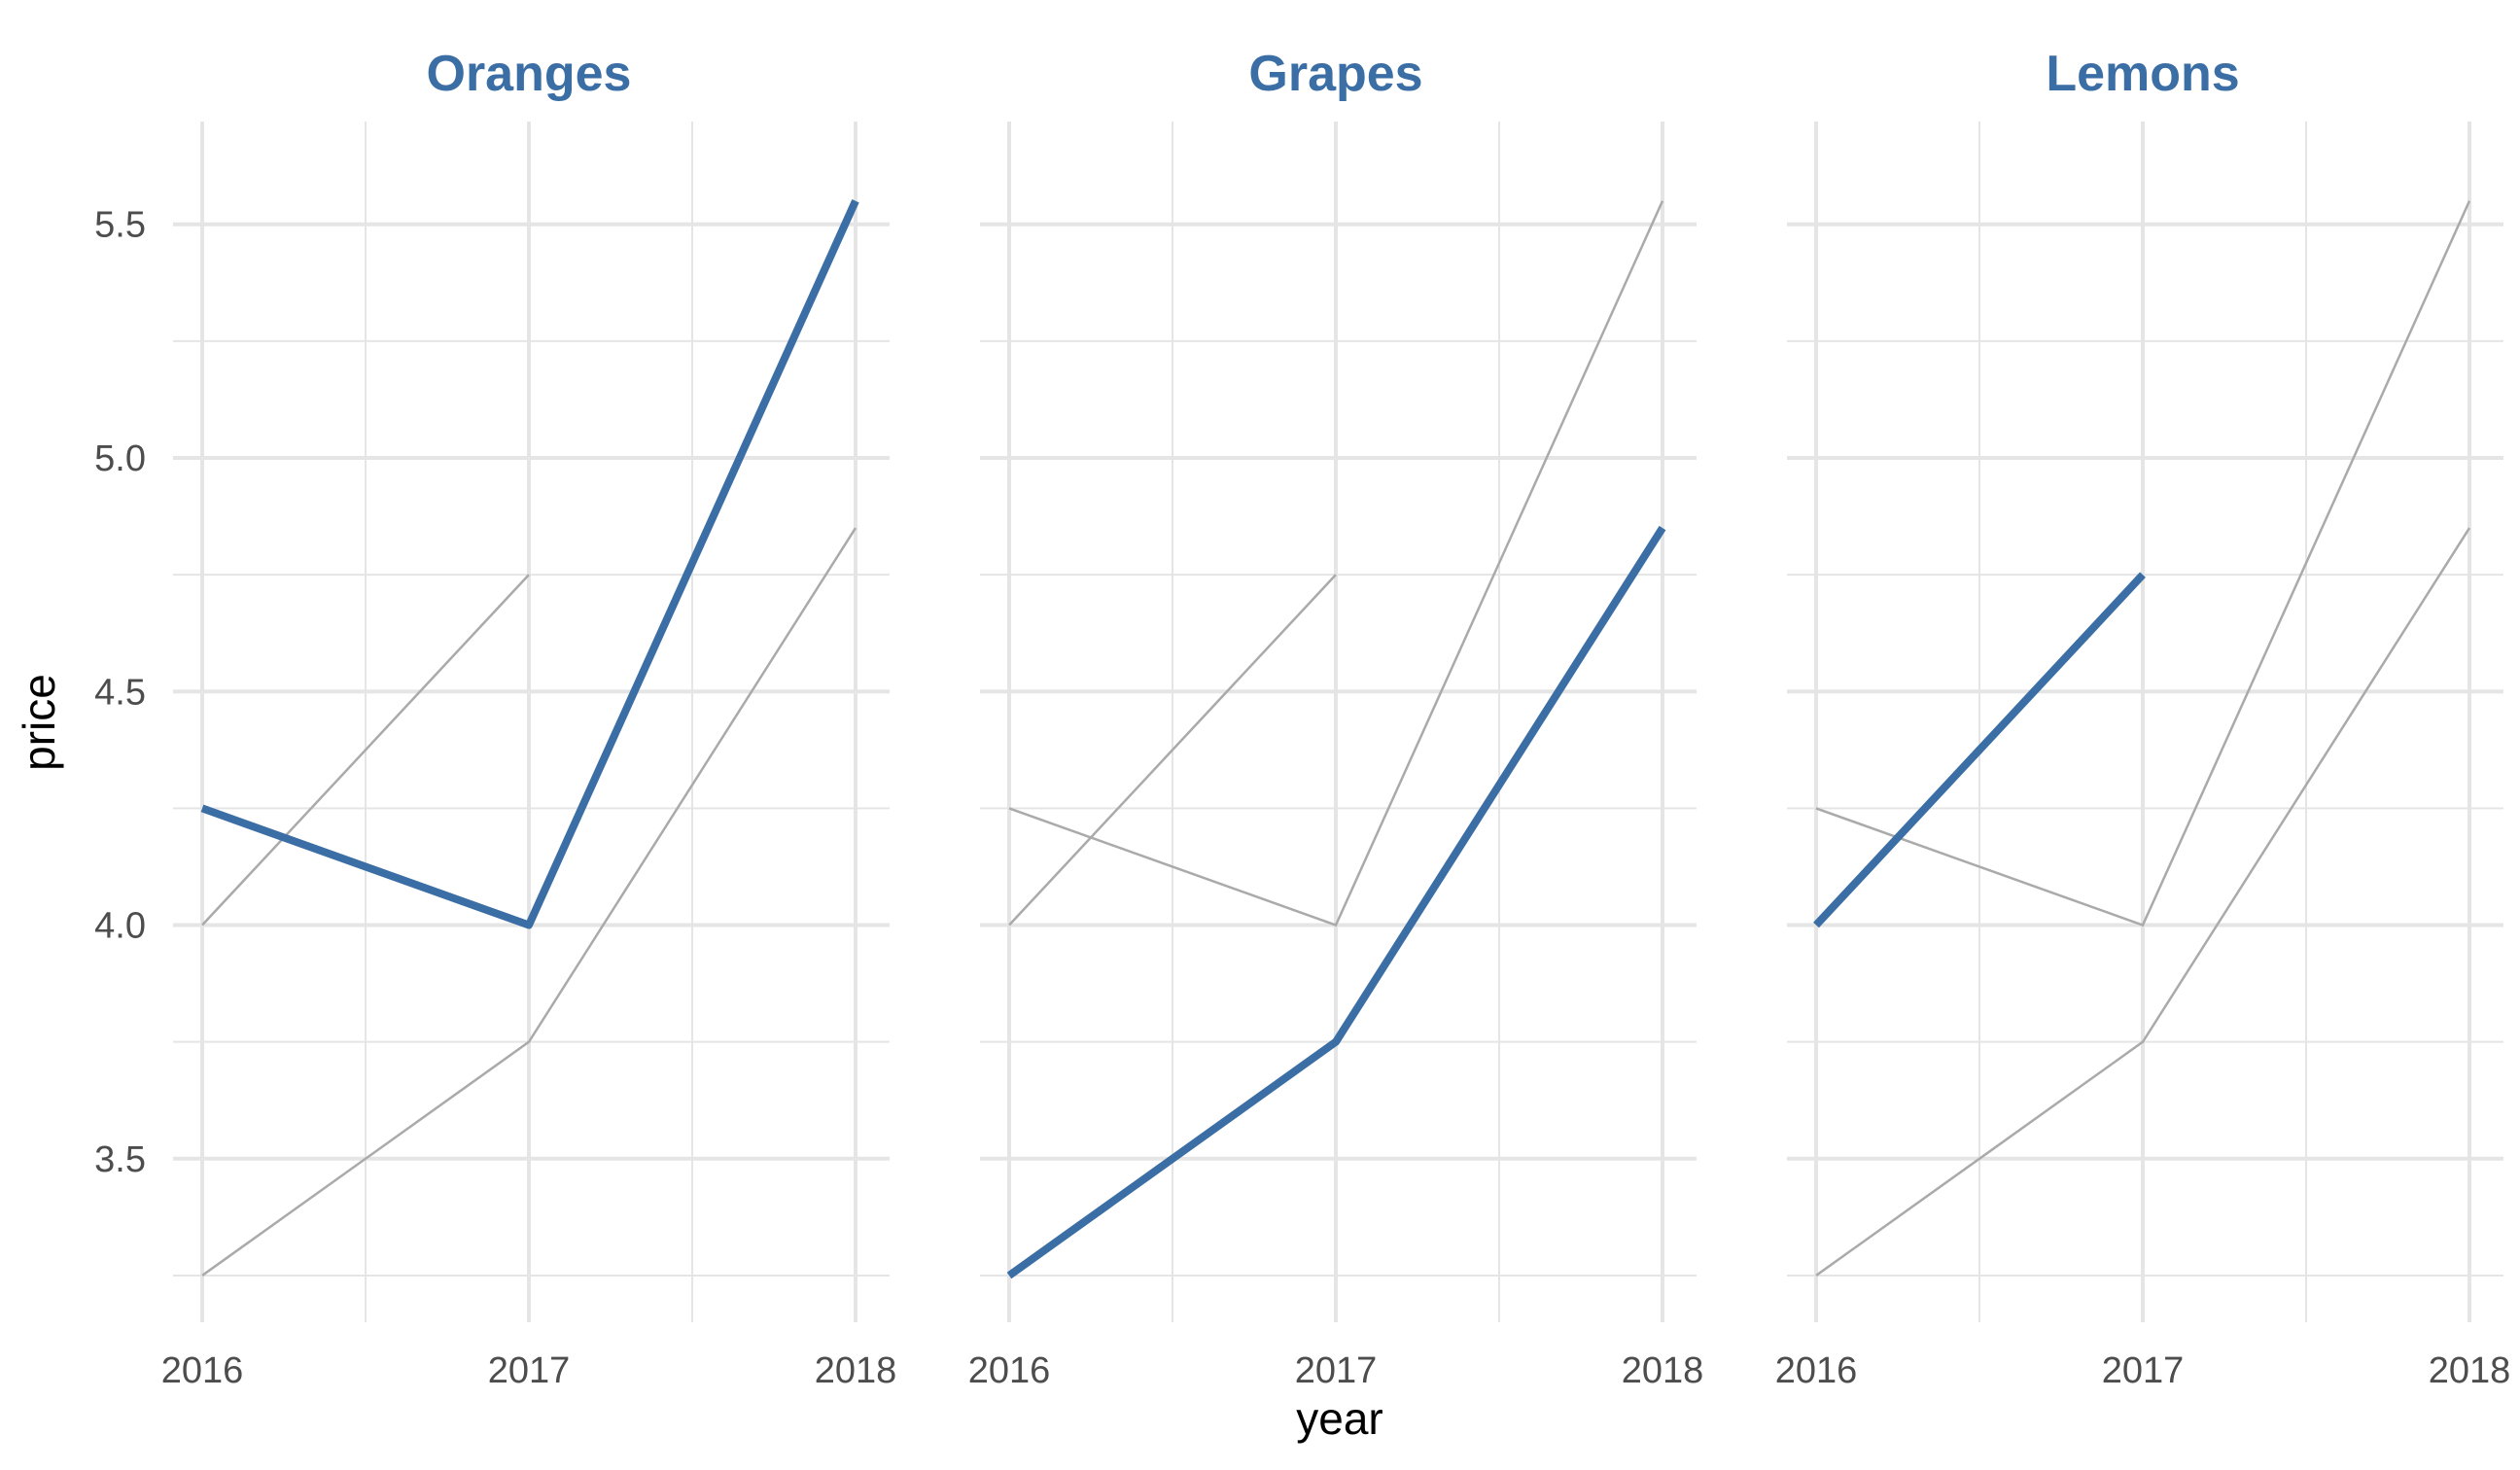 This screenshot has width=2520, height=1470. I want to click on highlight-series-line-grapes, so click(1336, 902).